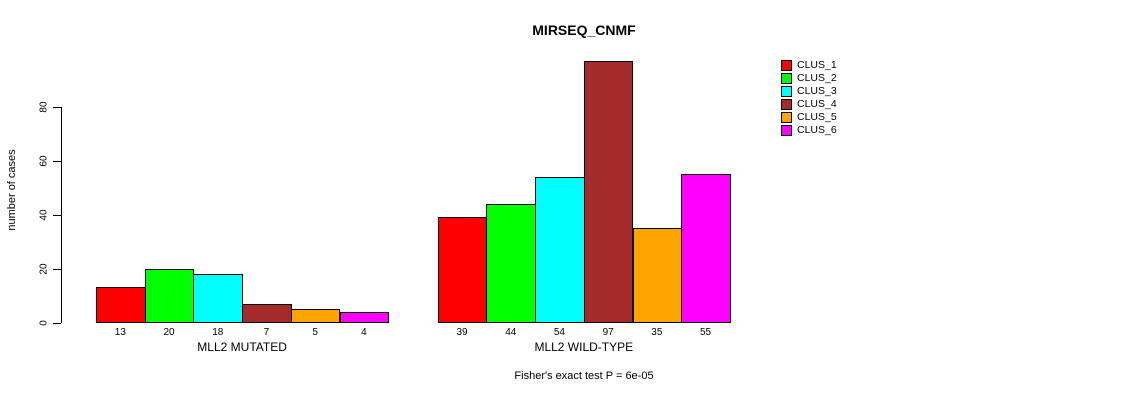  I want to click on bar-value-label: 4, so click(364, 332).